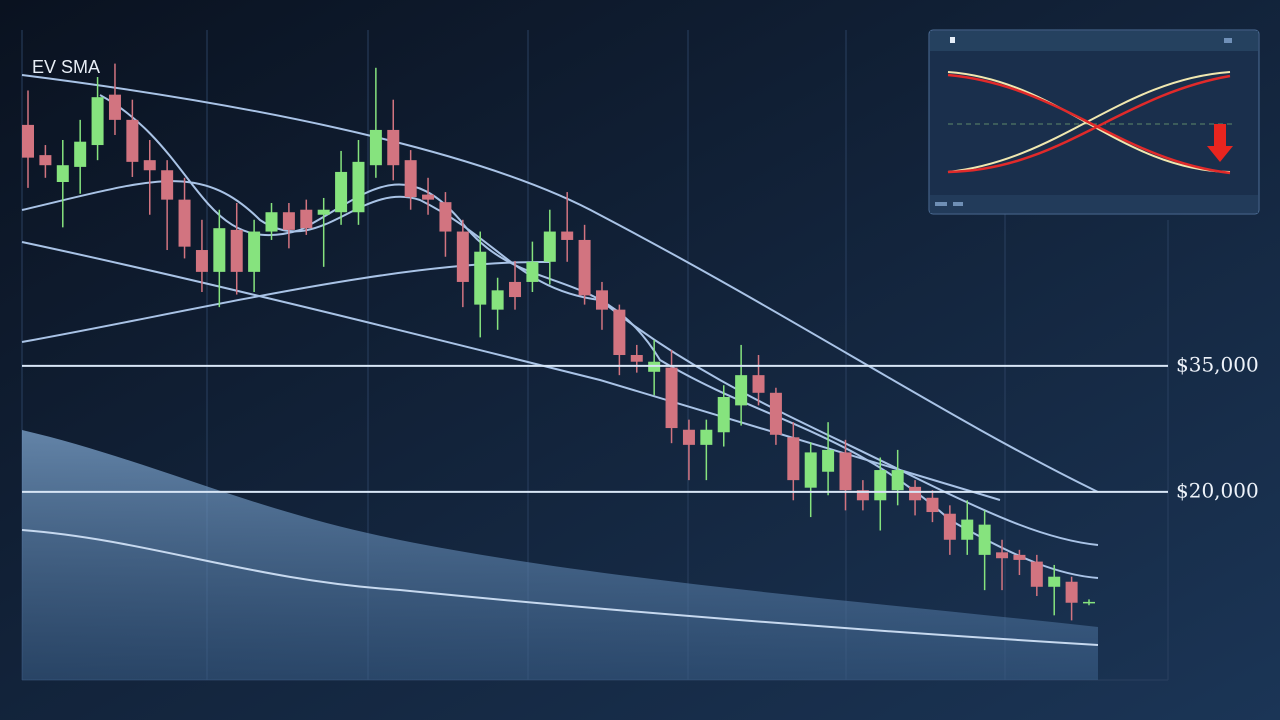 The height and width of the screenshot is (720, 1280). What do you see at coordinates (1094, 122) in the screenshot?
I see `inset-panel` at bounding box center [1094, 122].